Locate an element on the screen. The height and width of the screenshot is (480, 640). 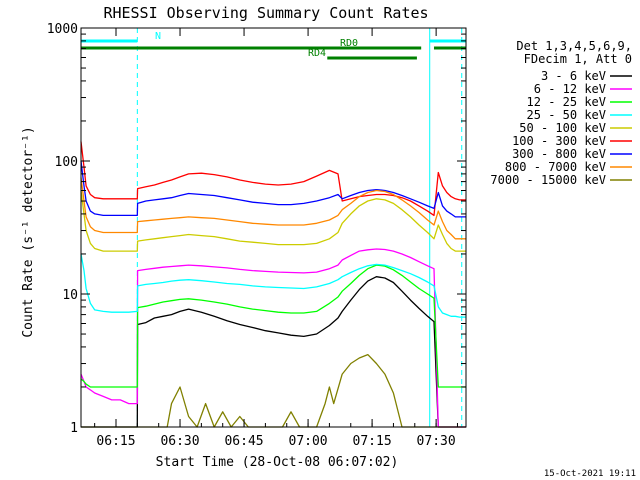
y-tick-label-3: 1000 is located at coordinates (62, 29).